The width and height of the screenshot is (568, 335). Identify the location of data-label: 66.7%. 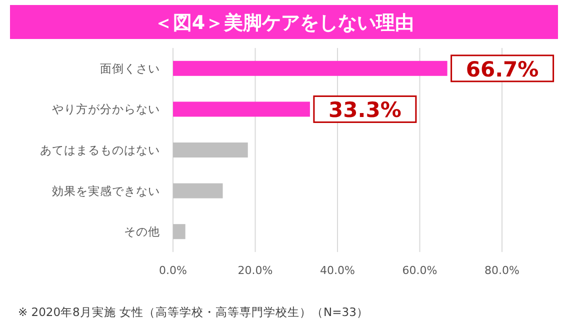
(502, 69).